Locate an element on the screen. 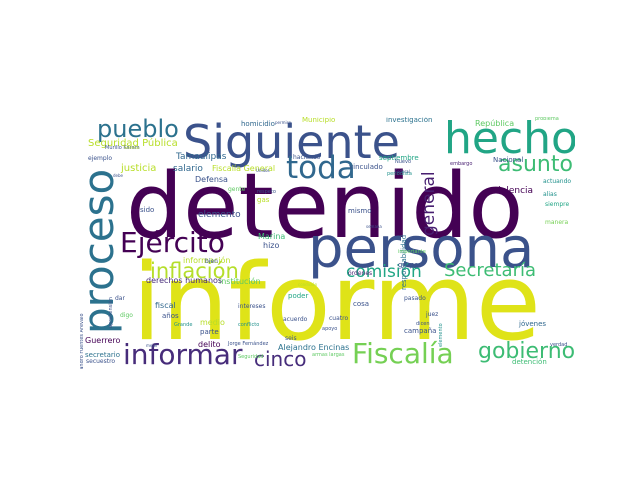 The height and width of the screenshot is (480, 640). word-semana: semana is located at coordinates (374, 226).